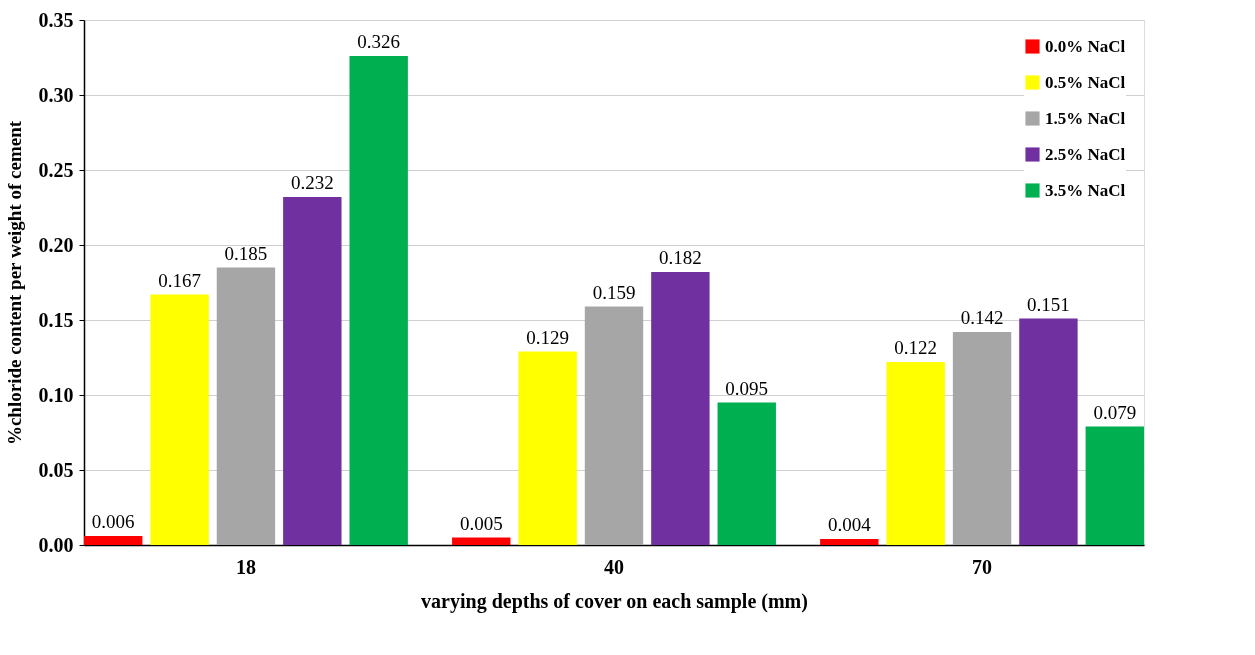 This screenshot has width=1255, height=655. Describe the element at coordinates (481, 523) in the screenshot. I see `data-label: 0.005` at that location.